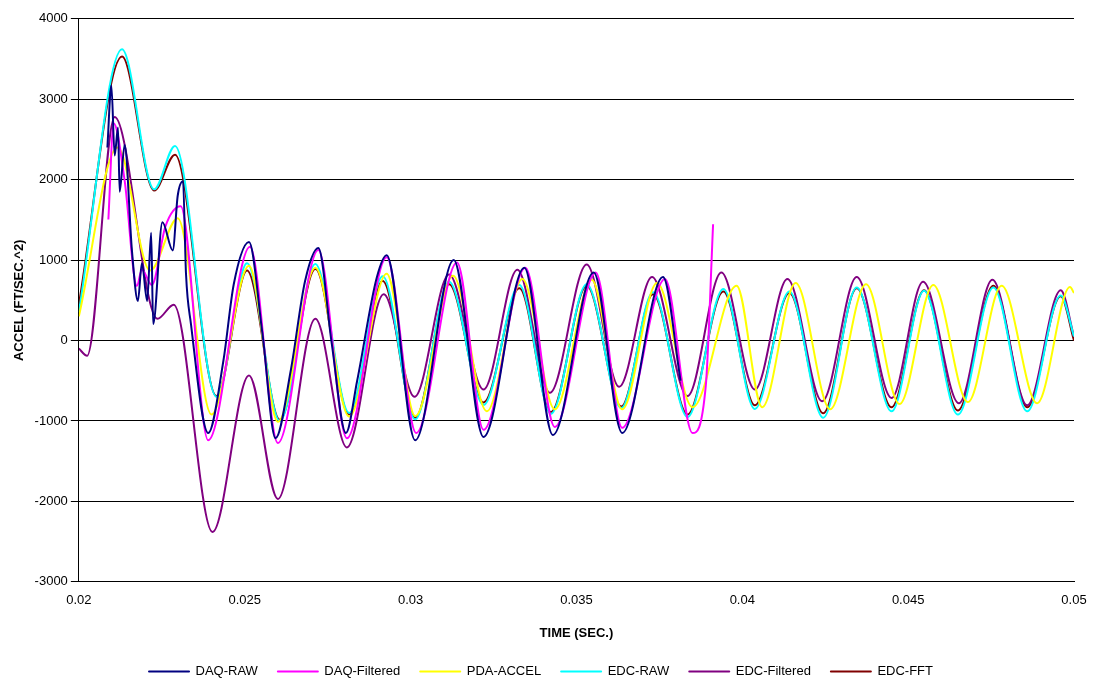 Image resolution: width=1102 pixels, height=700 pixels. Describe the element at coordinates (53, 98) in the screenshot. I see `y-tick-label: 3000` at that location.